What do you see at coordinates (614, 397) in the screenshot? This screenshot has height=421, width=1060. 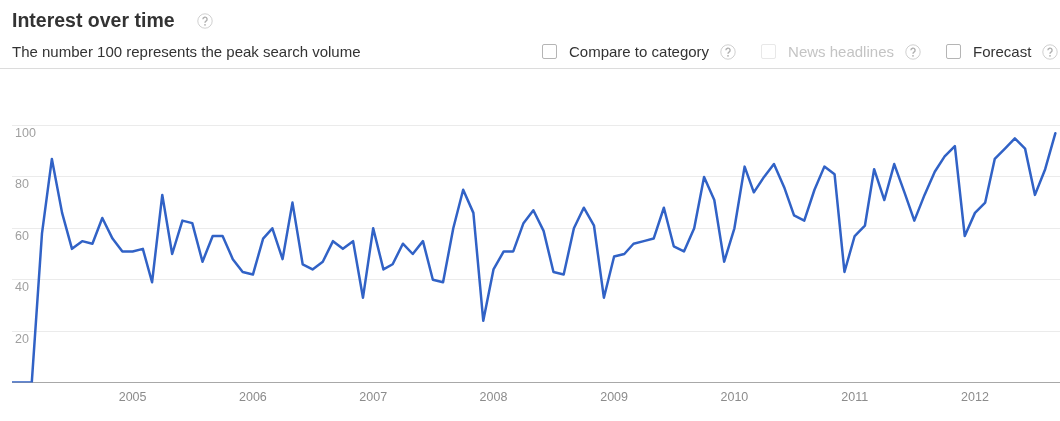 I see `x-tick-label: 2009` at bounding box center [614, 397].